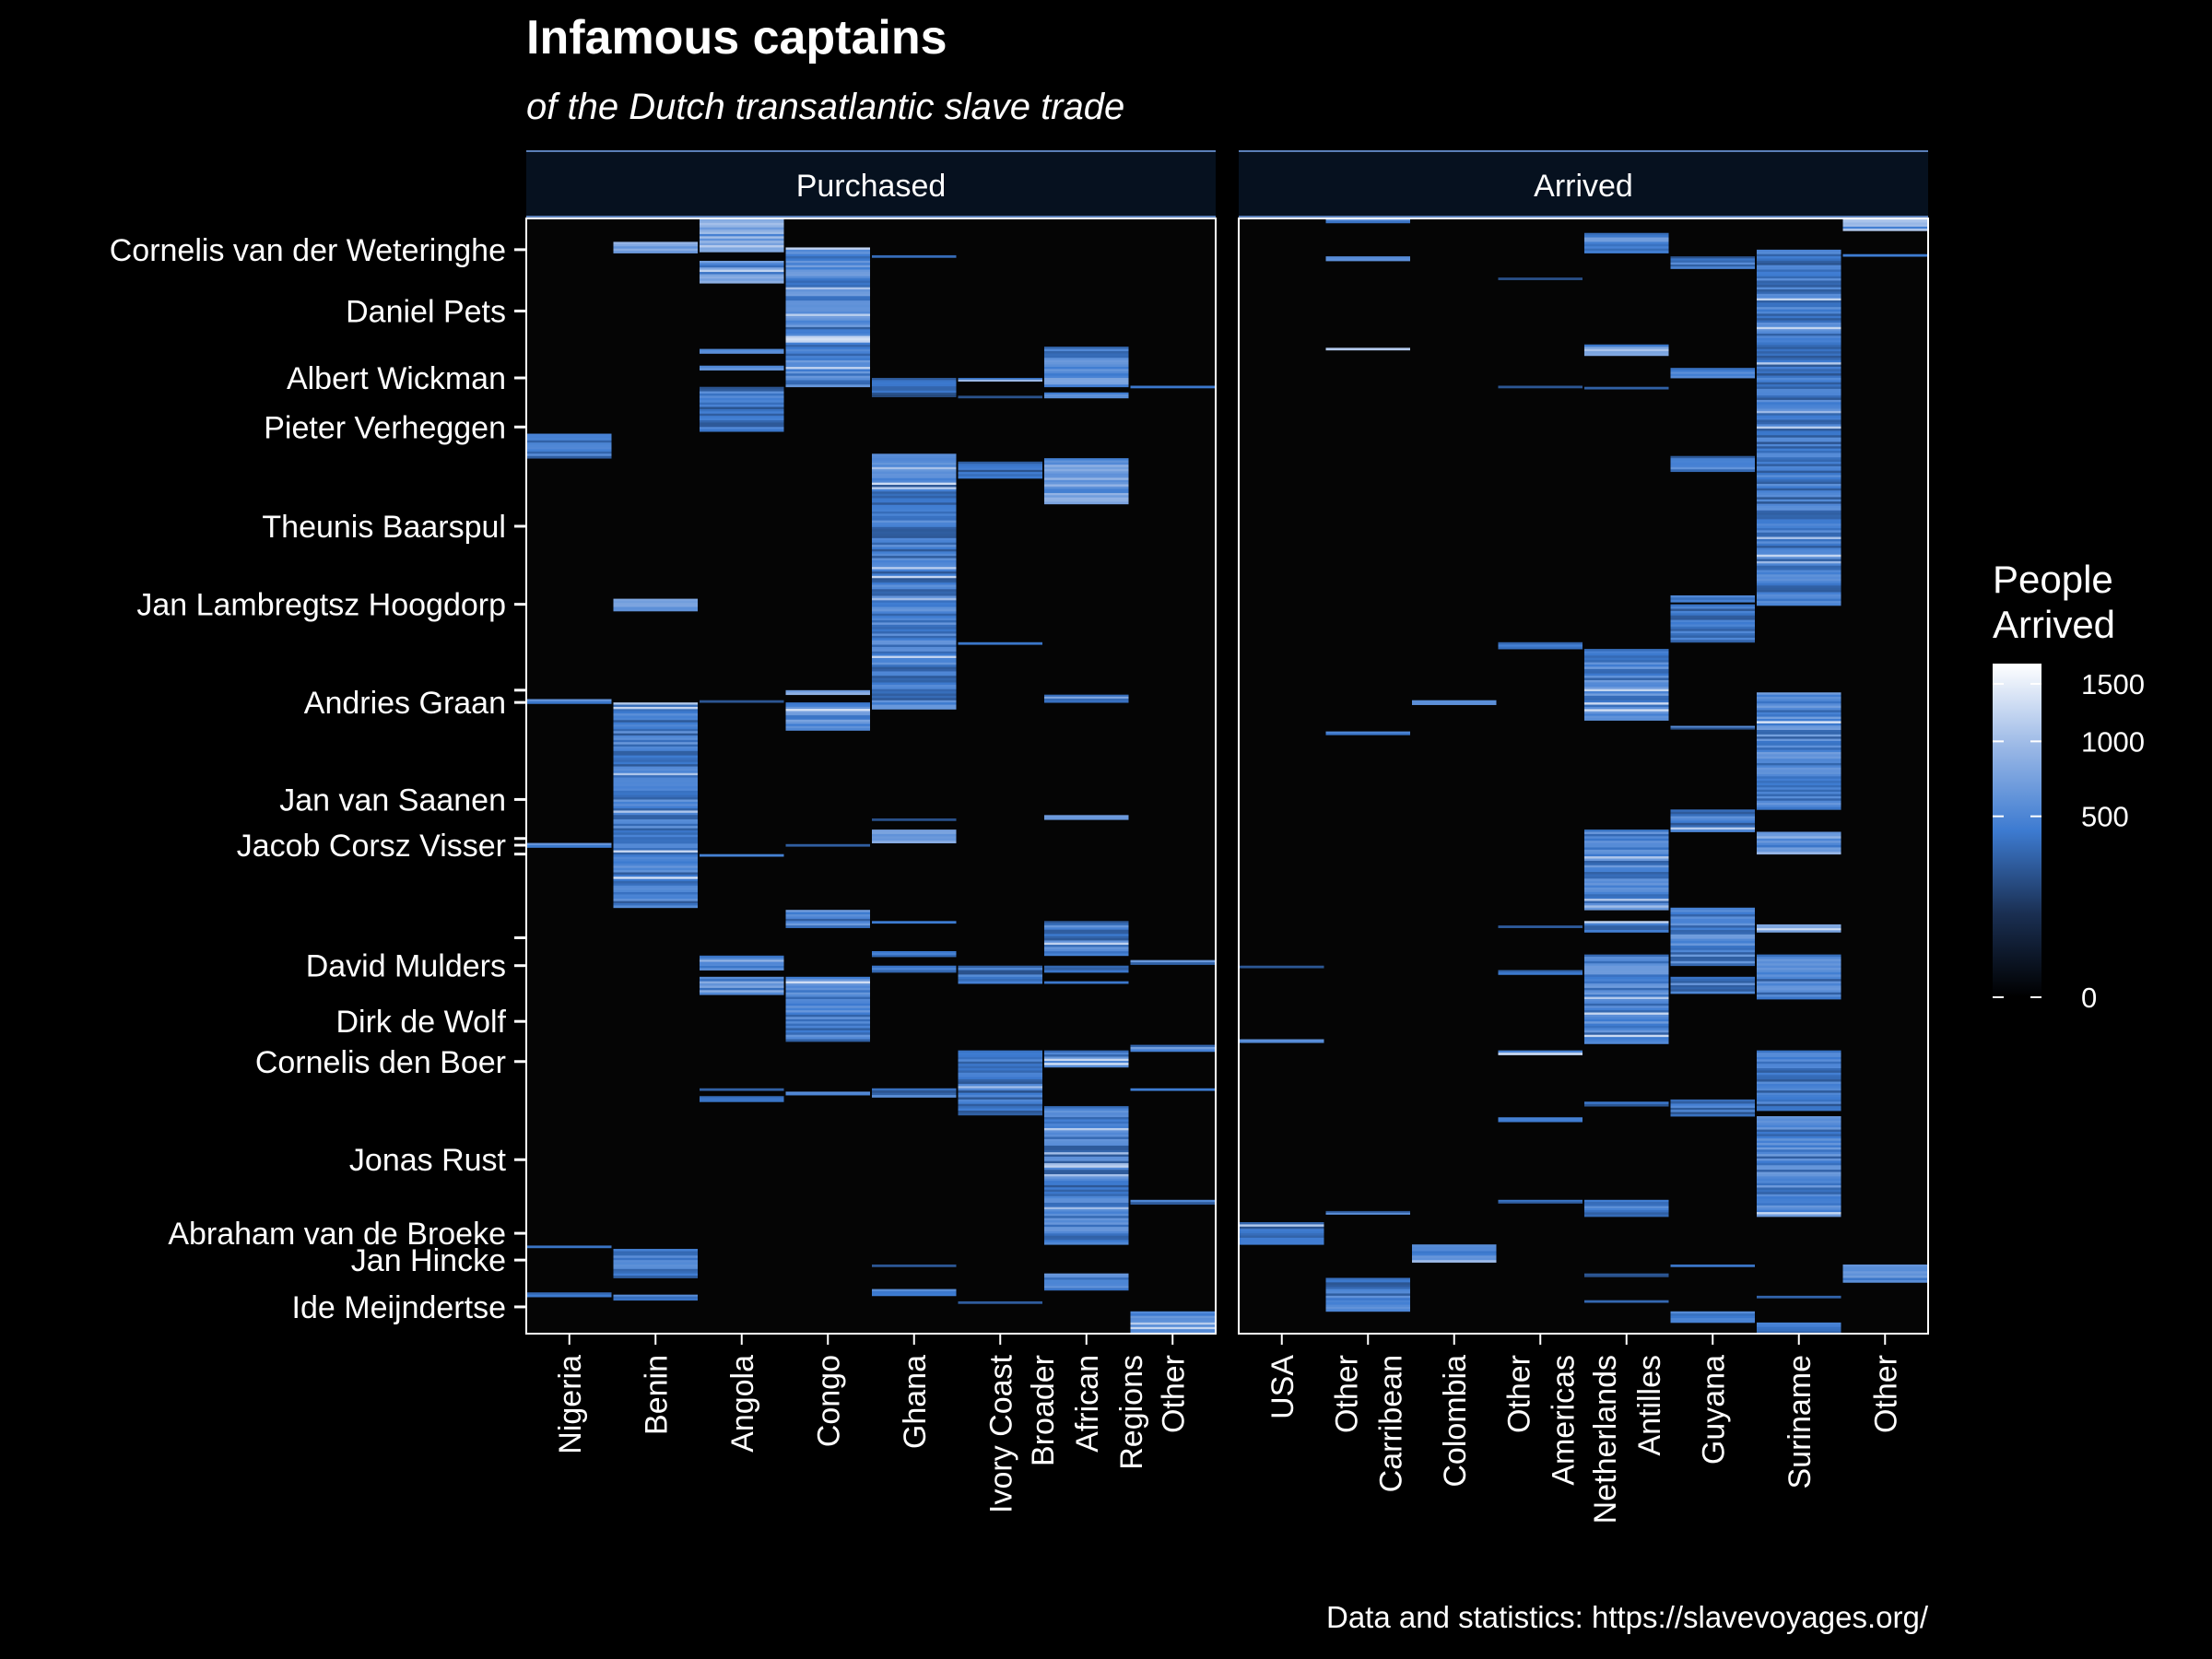 This screenshot has width=2212, height=1659. What do you see at coordinates (1713, 1410) in the screenshot?
I see `x-tick-label-arrived-guyana: Guyana` at bounding box center [1713, 1410].